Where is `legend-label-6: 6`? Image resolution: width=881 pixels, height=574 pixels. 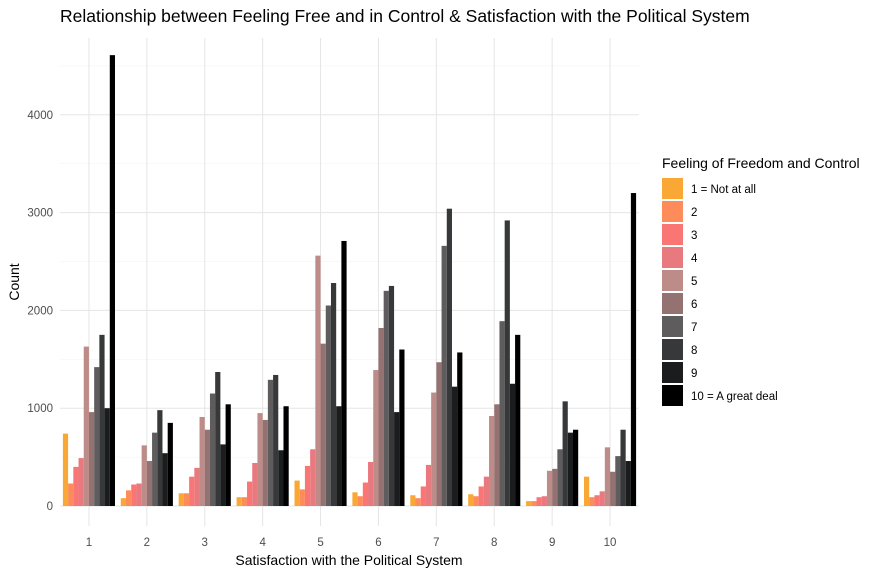 legend-label-6: 6 is located at coordinates (694, 305).